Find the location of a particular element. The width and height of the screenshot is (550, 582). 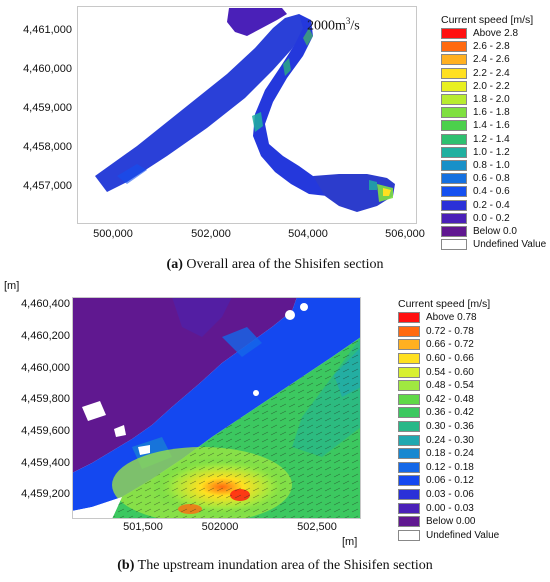

y-tick-label: 4,459,600 is located at coordinates (45, 431).